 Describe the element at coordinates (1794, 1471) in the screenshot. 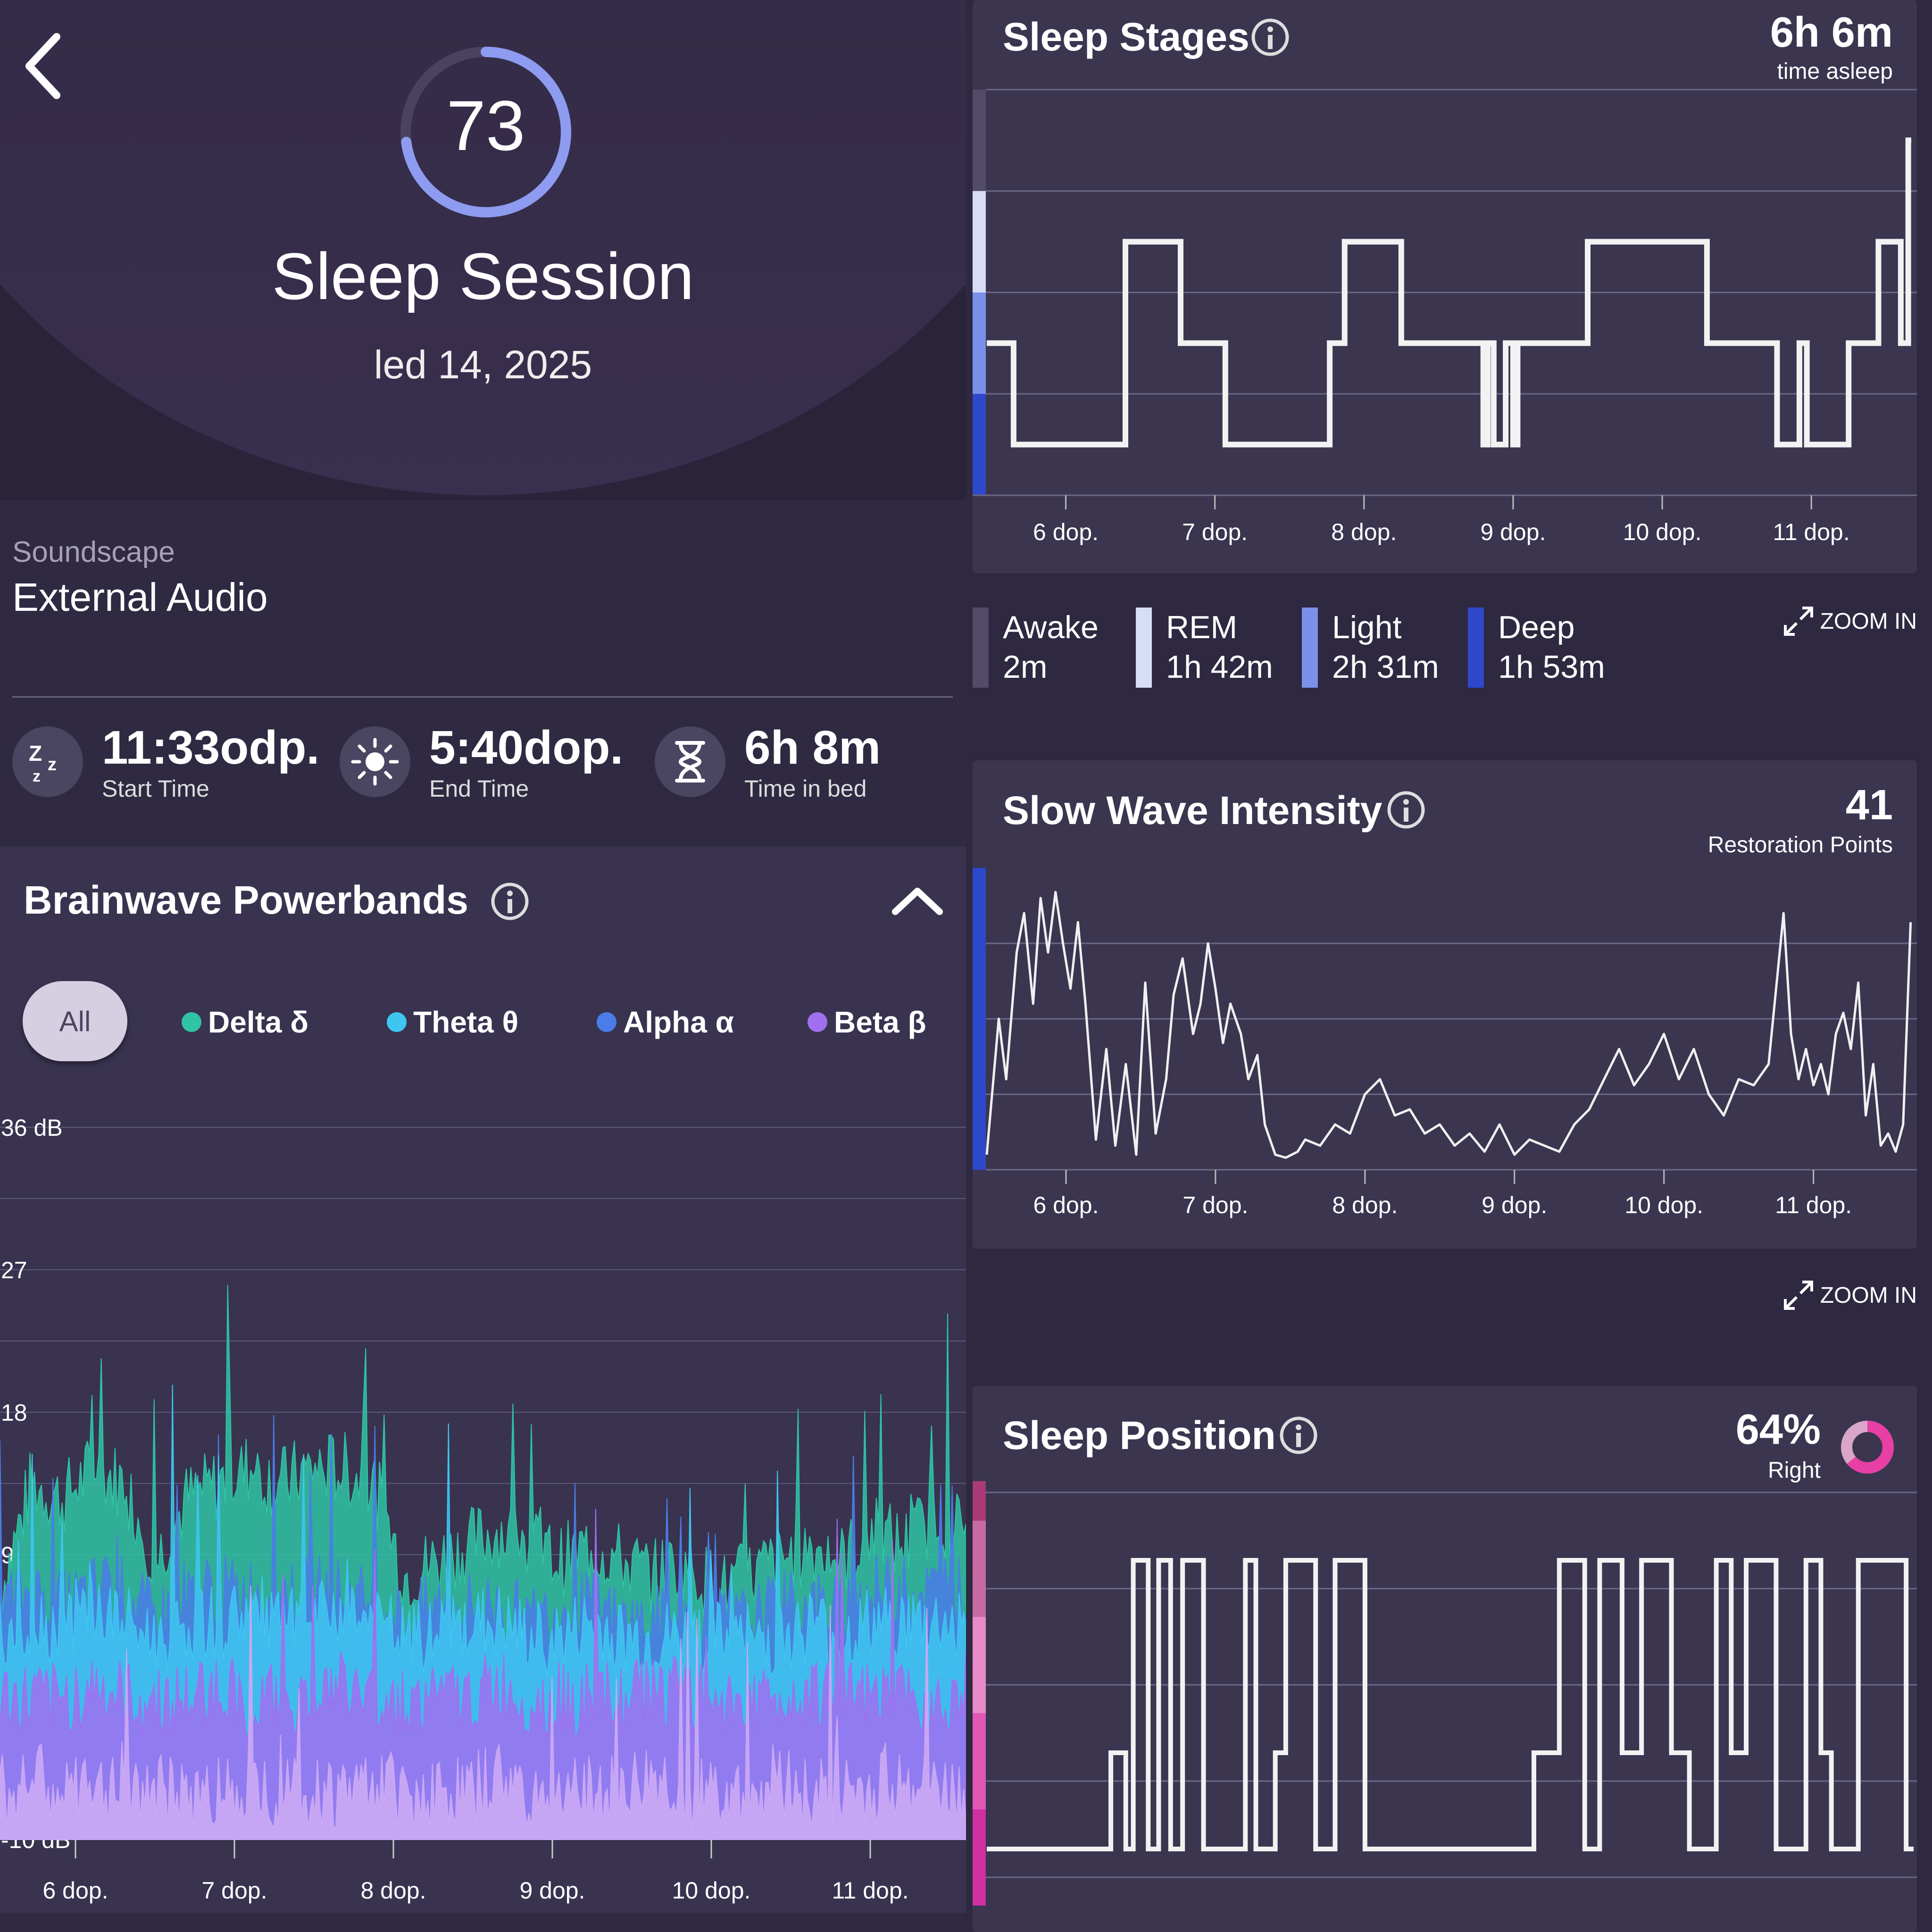

I see `position-percent-label: Right` at that location.